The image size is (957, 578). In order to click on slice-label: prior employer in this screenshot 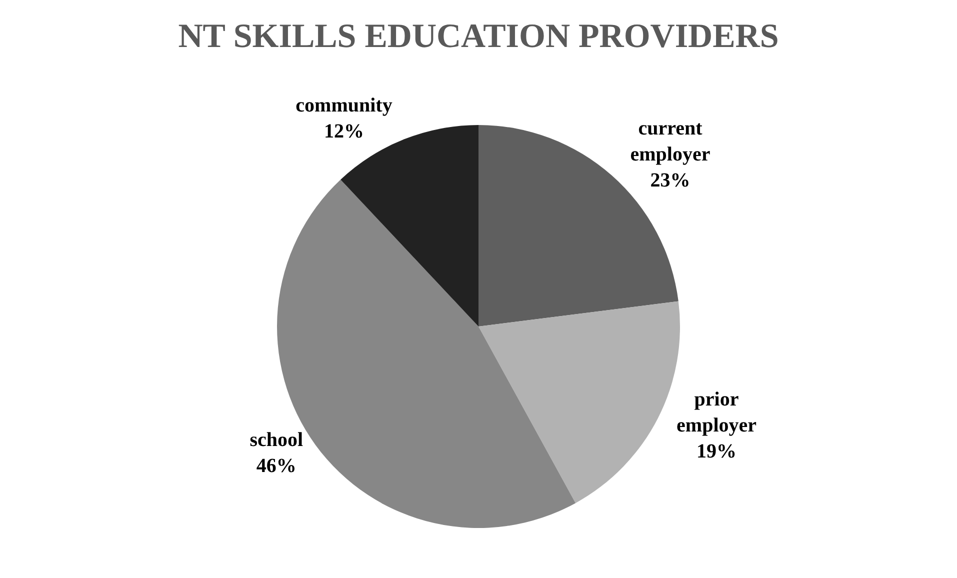, I will do `click(716, 412)`.